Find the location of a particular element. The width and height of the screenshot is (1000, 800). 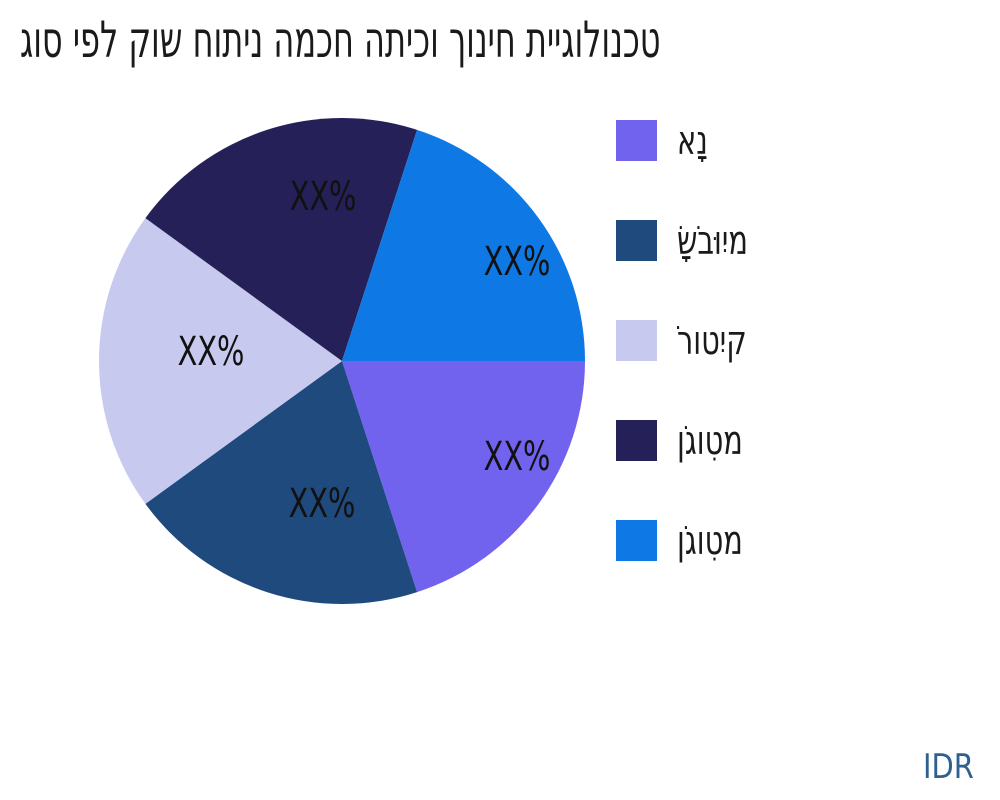

watermark-idr: IDR is located at coordinates (948, 767).